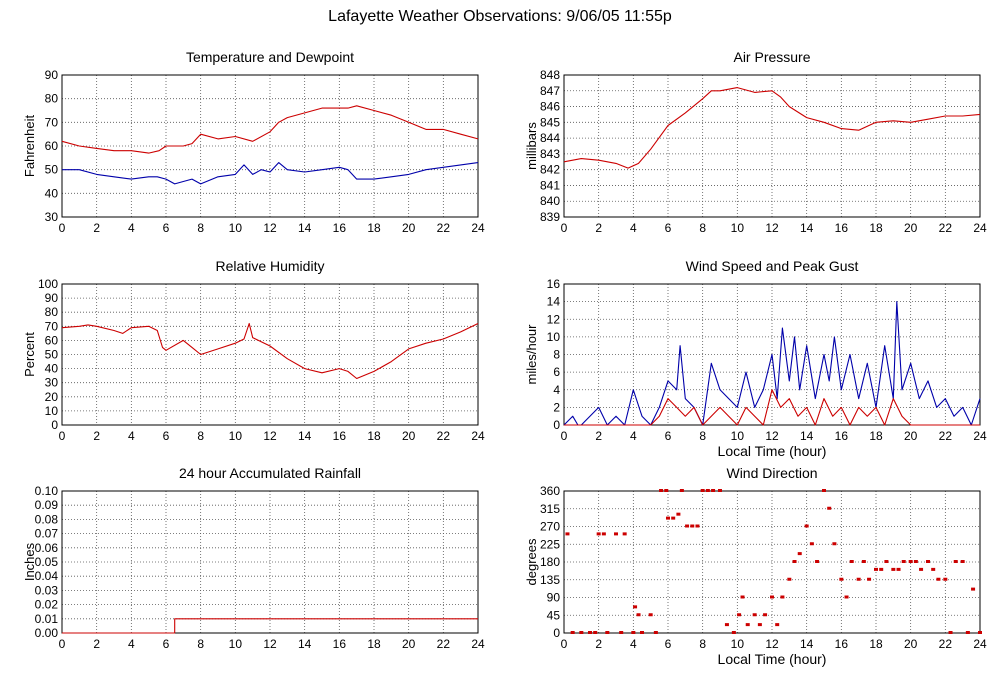 The width and height of the screenshot is (1000, 680). What do you see at coordinates (633, 436) in the screenshot?
I see `wind-x-tick-label: 4` at bounding box center [633, 436].